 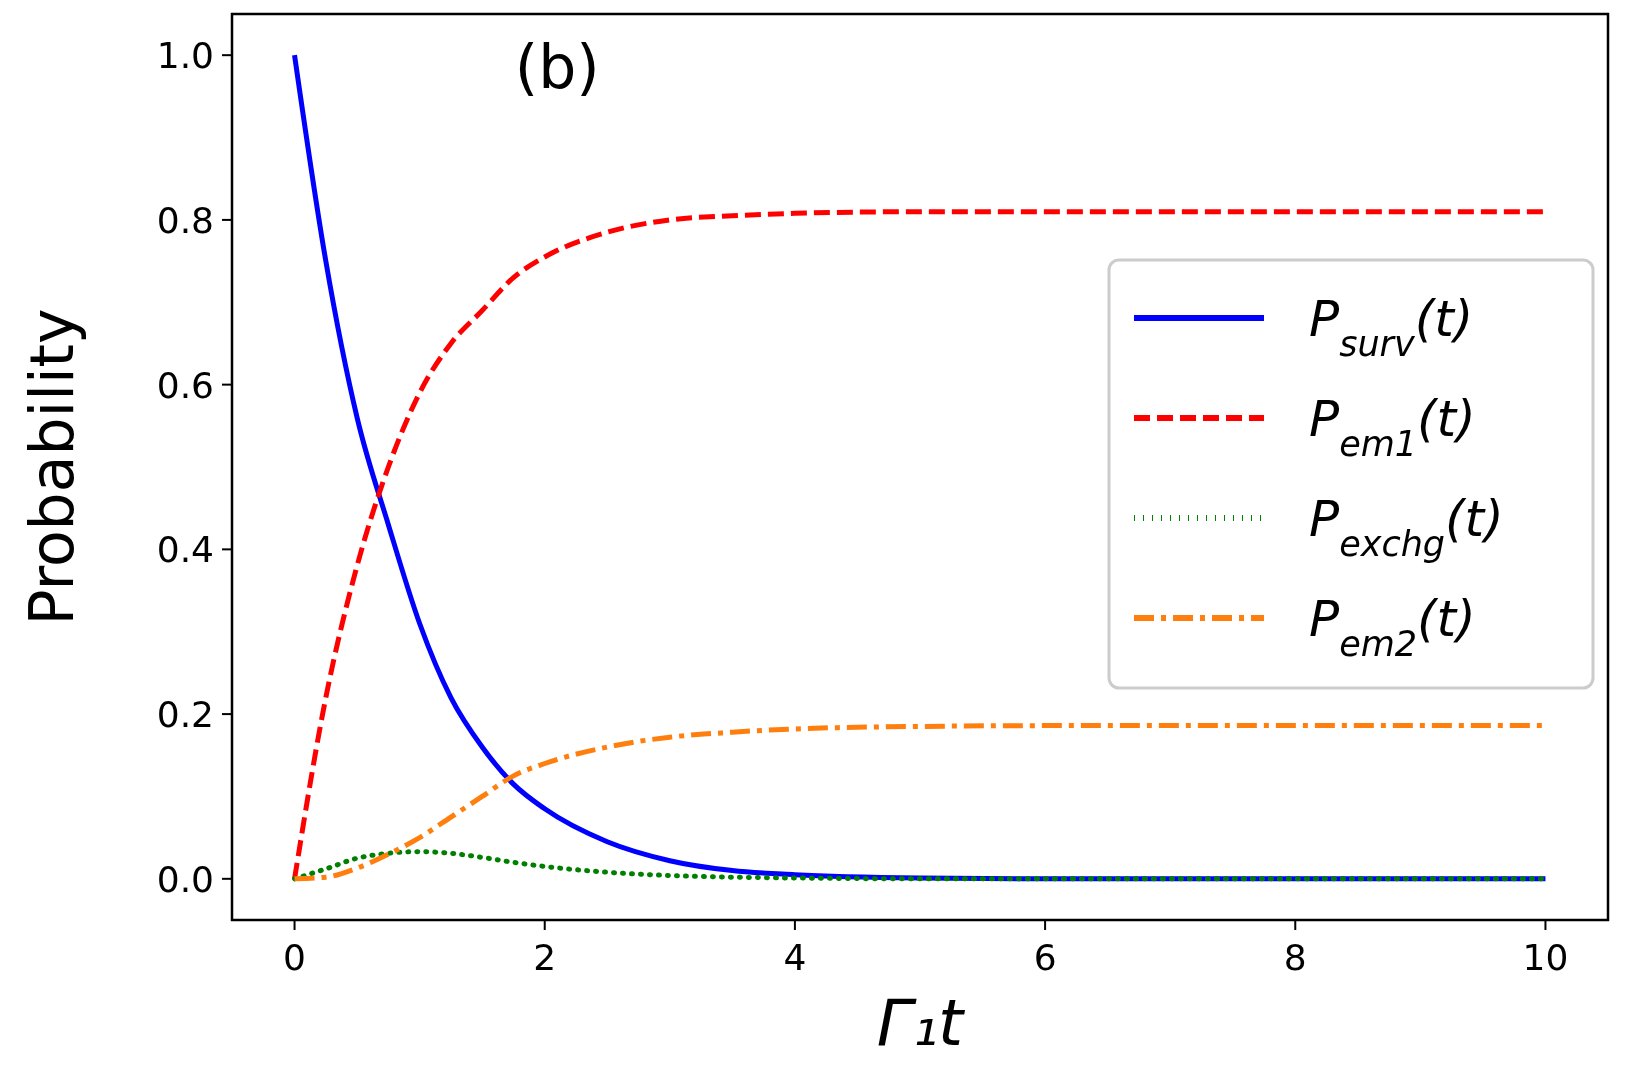 I want to click on y-axis-title: Probability, so click(x=52, y=467).